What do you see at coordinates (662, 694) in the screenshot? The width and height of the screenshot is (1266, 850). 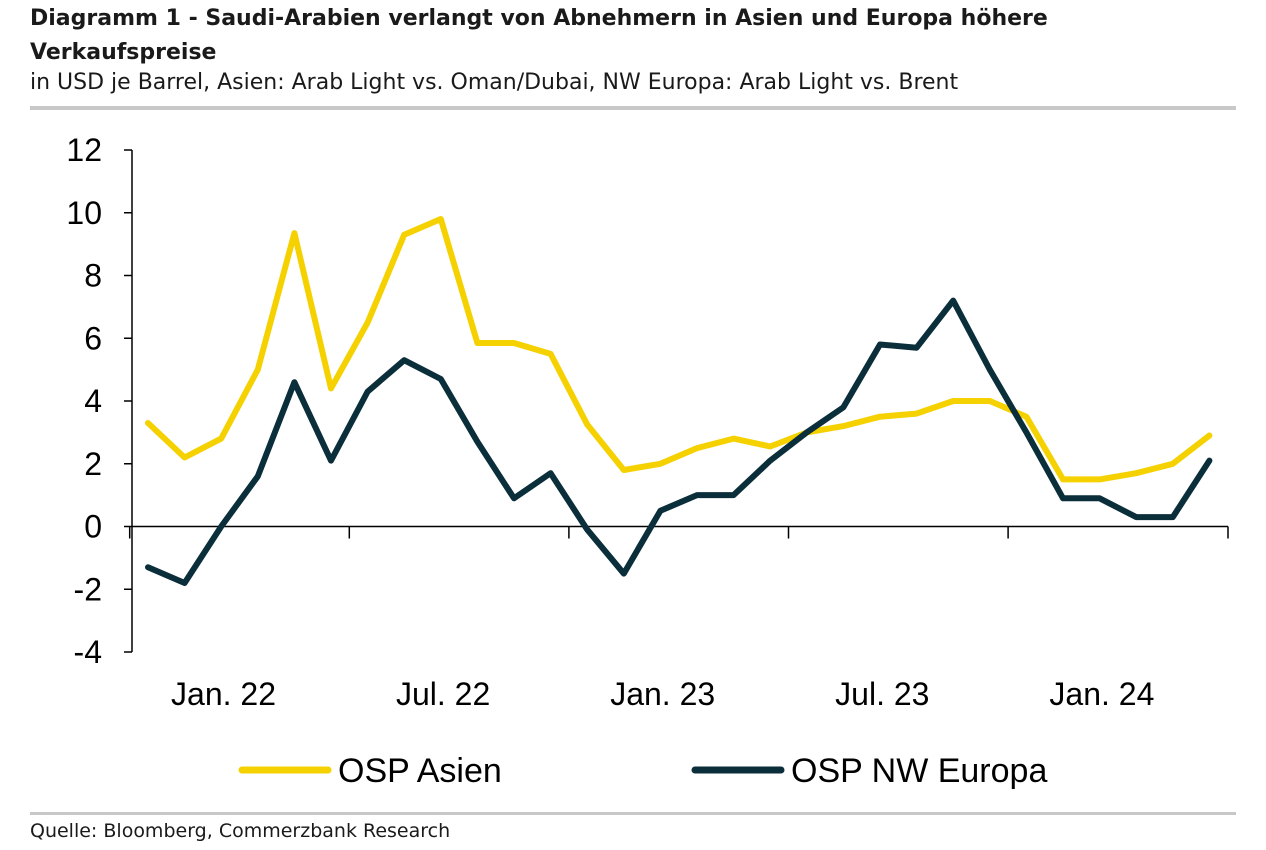 I see `x-tick-label: Jan. 23` at bounding box center [662, 694].